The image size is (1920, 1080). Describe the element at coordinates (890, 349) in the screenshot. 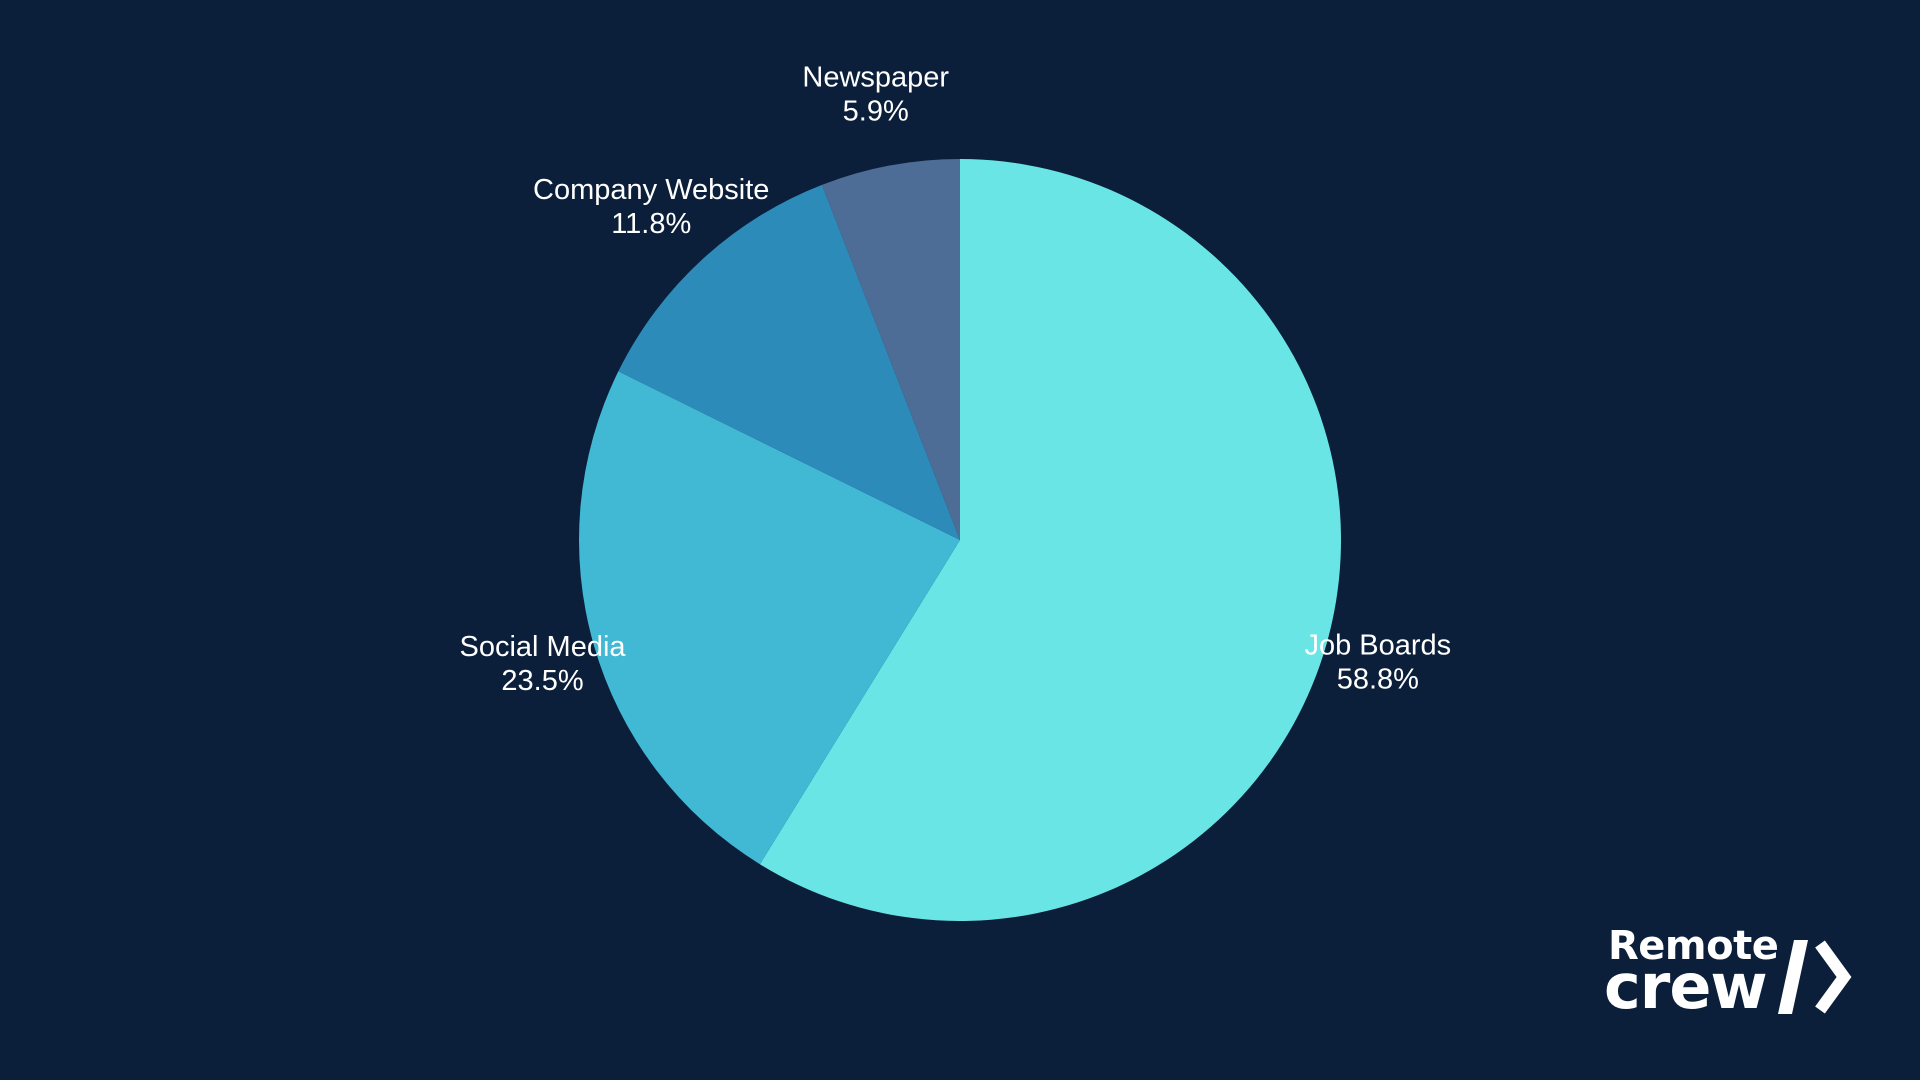

I see `pie-slice-newspaper` at that location.